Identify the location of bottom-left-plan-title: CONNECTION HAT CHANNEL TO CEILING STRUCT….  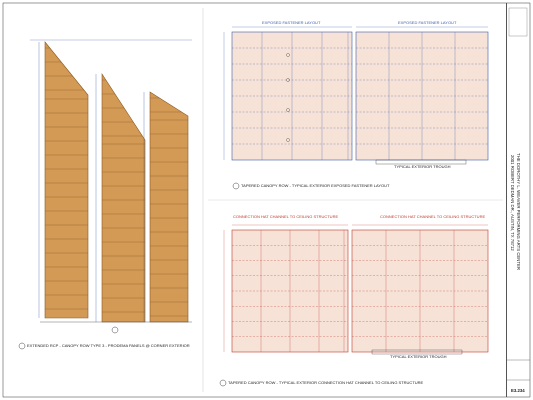
(286, 216).